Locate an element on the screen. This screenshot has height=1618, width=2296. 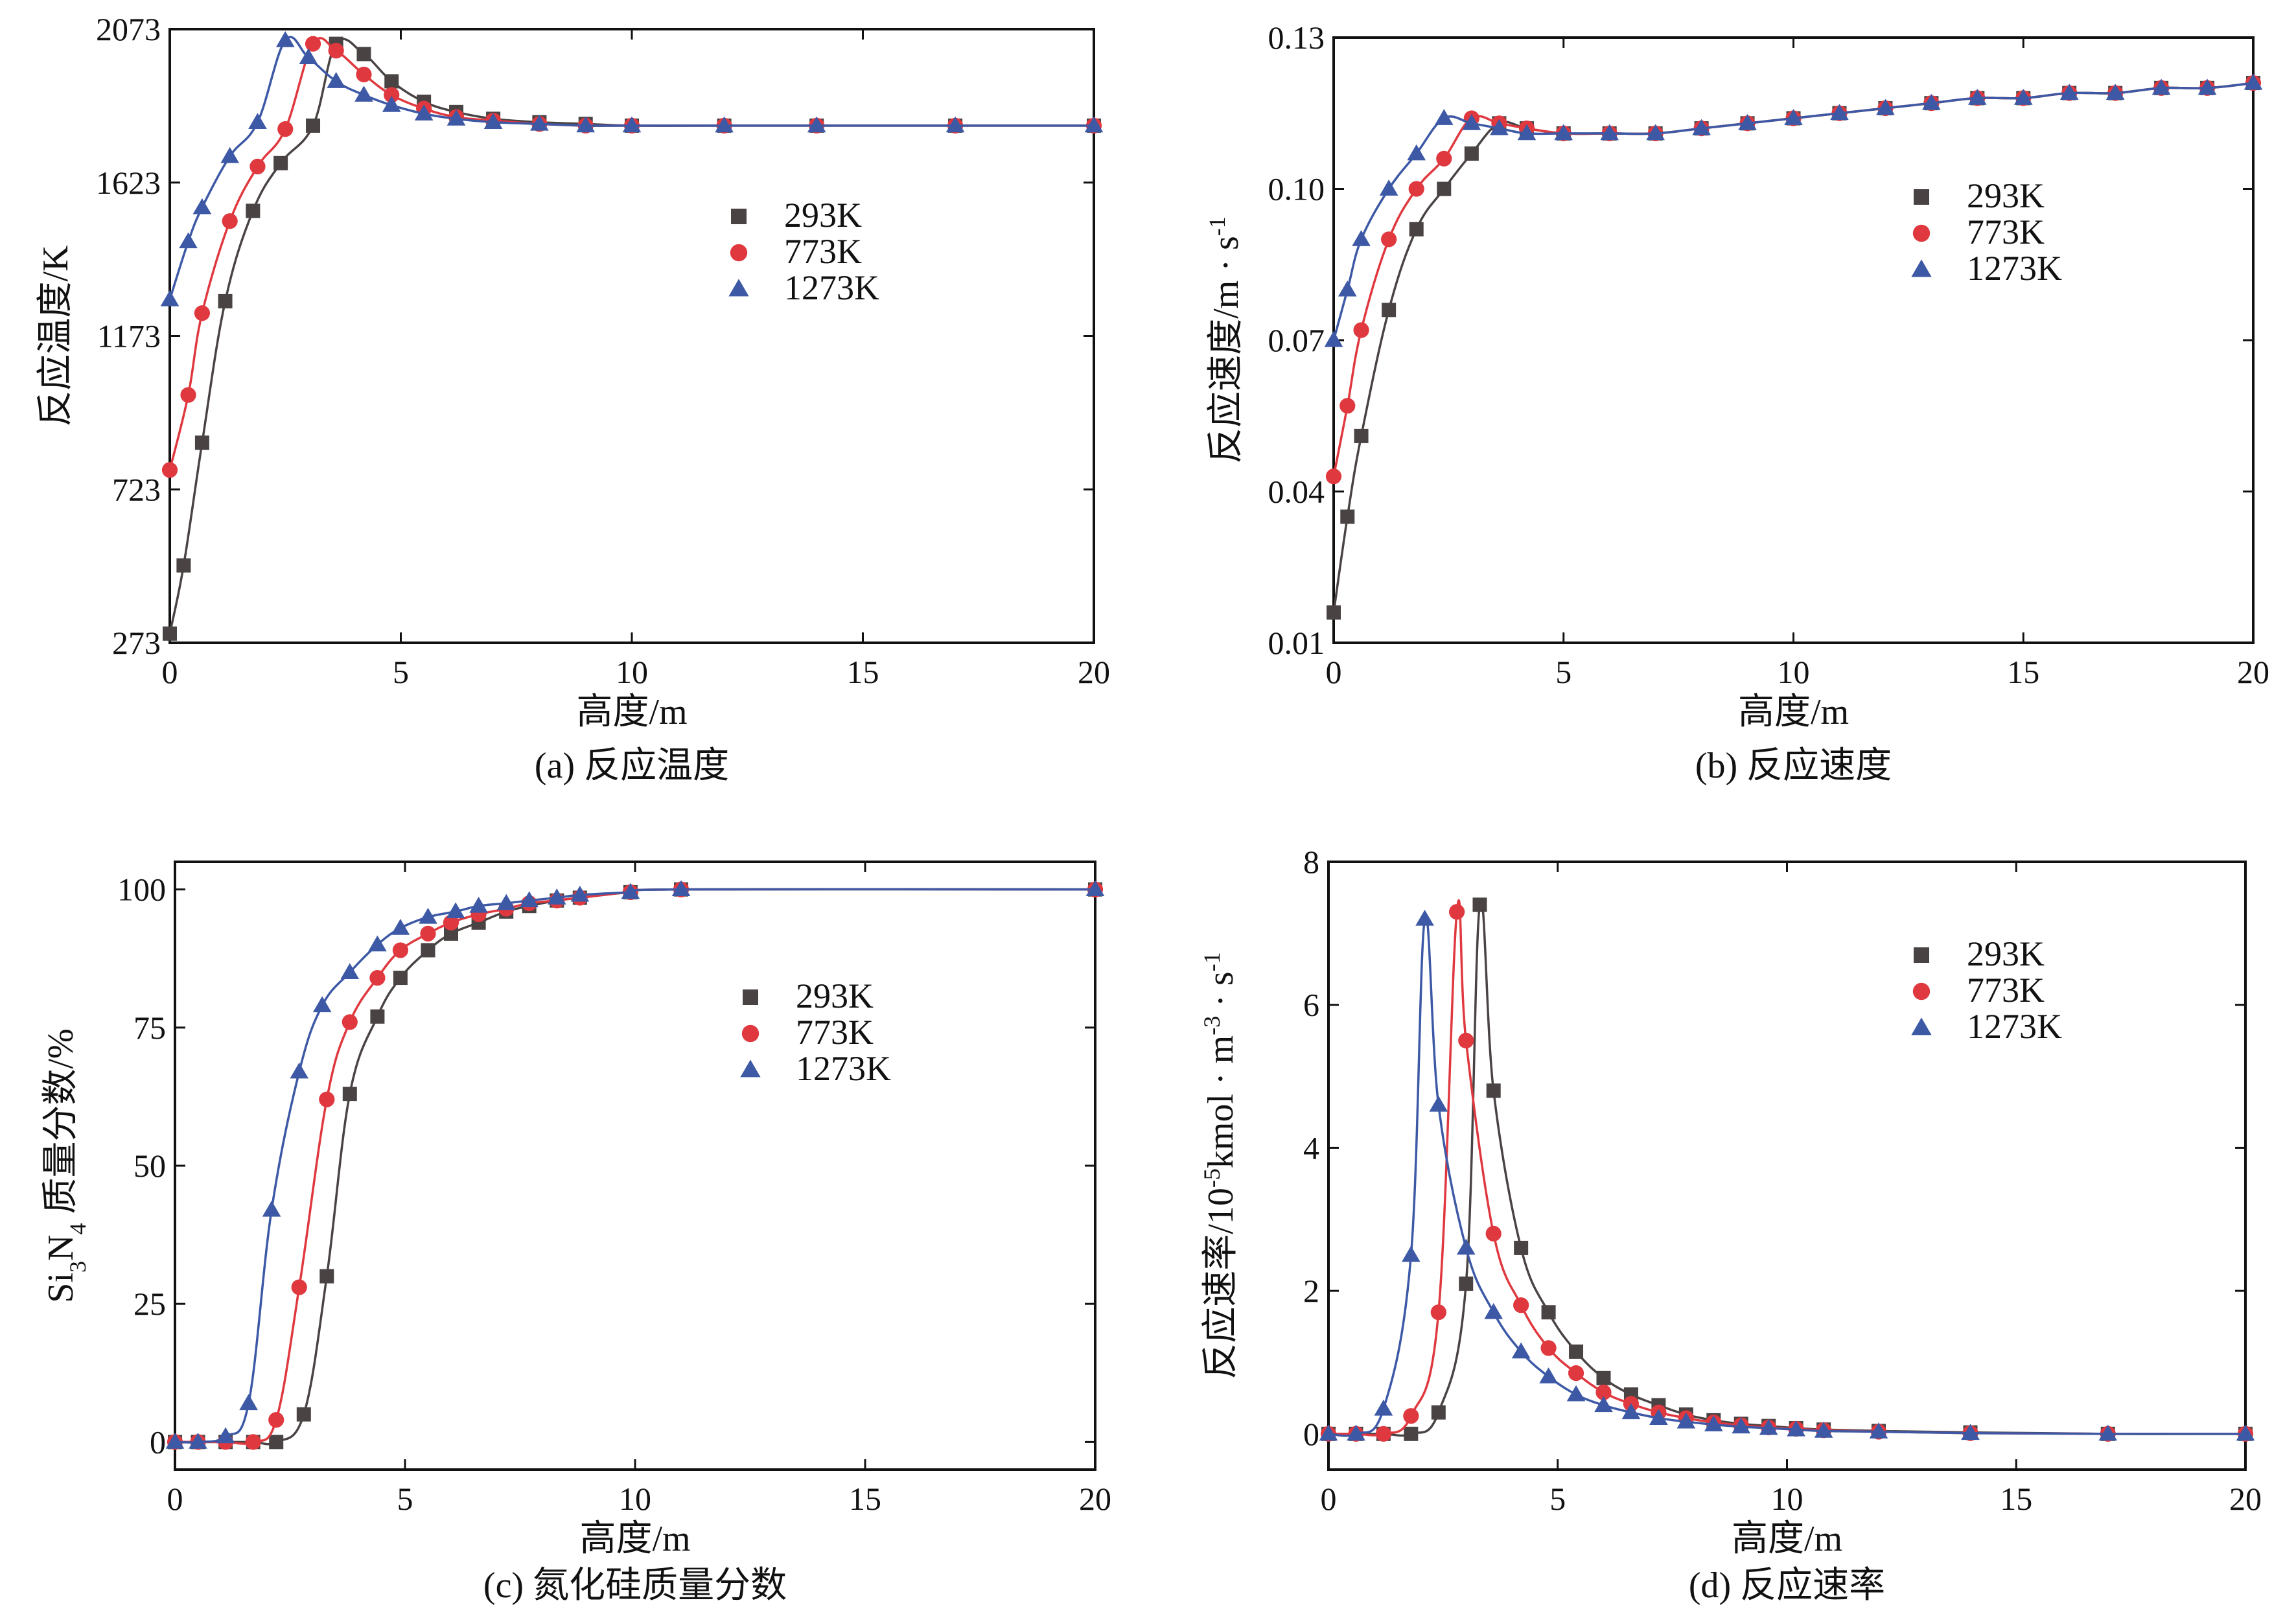
x-tick-label-d: 15 is located at coordinates (2016, 1499).